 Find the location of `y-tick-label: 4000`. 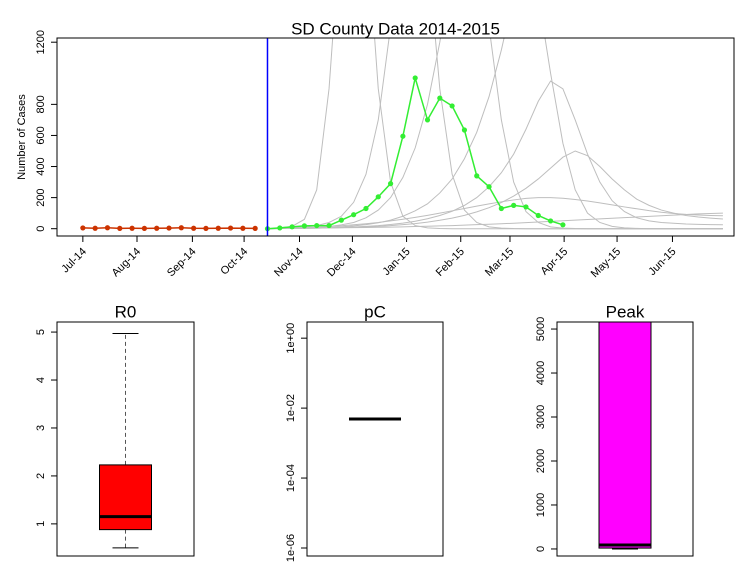

y-tick-label: 4000 is located at coordinates (541, 373).